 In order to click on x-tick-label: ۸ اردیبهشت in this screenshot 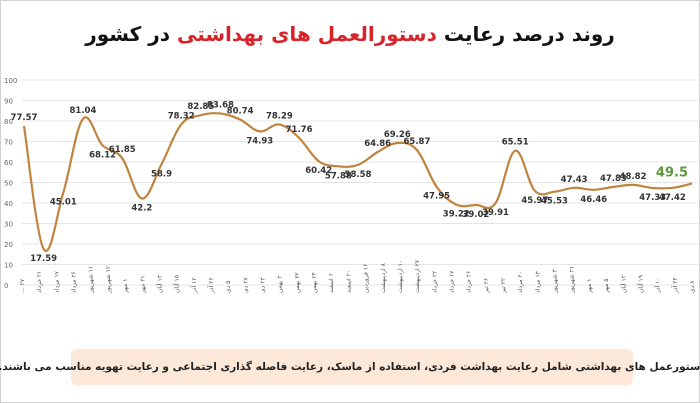, I will do `click(383, 277)`.